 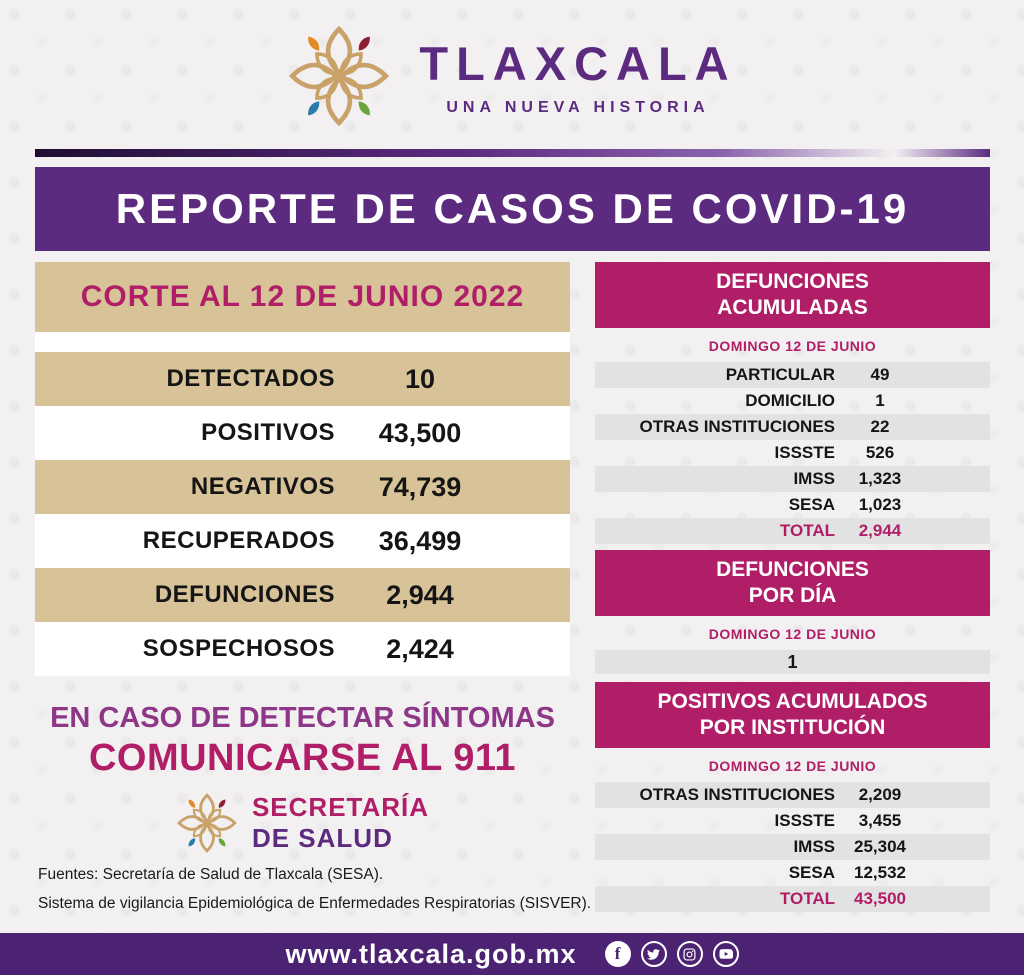 I want to click on row-label: DOMICILIO, so click(x=790, y=400).